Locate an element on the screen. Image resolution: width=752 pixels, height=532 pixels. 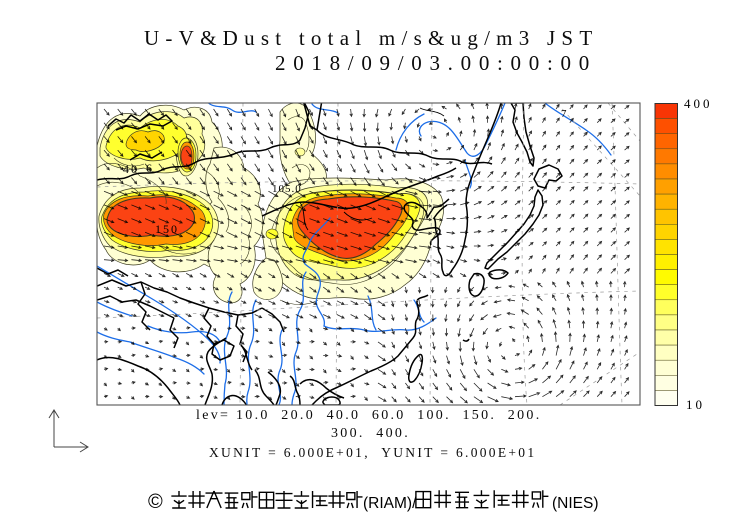
svg-text: 300. 400. is located at coordinates (370, 433).